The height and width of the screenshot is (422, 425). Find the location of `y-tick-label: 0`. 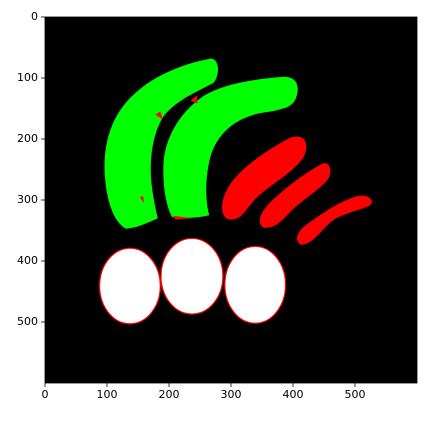

y-tick-label: 0 is located at coordinates (34, 16).